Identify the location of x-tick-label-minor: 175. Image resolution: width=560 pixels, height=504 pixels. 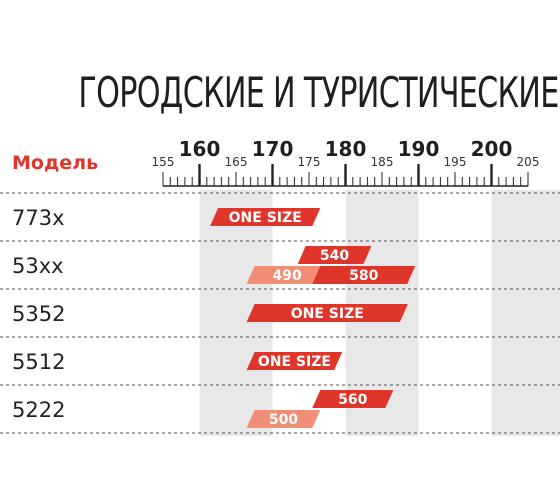
(309, 162).